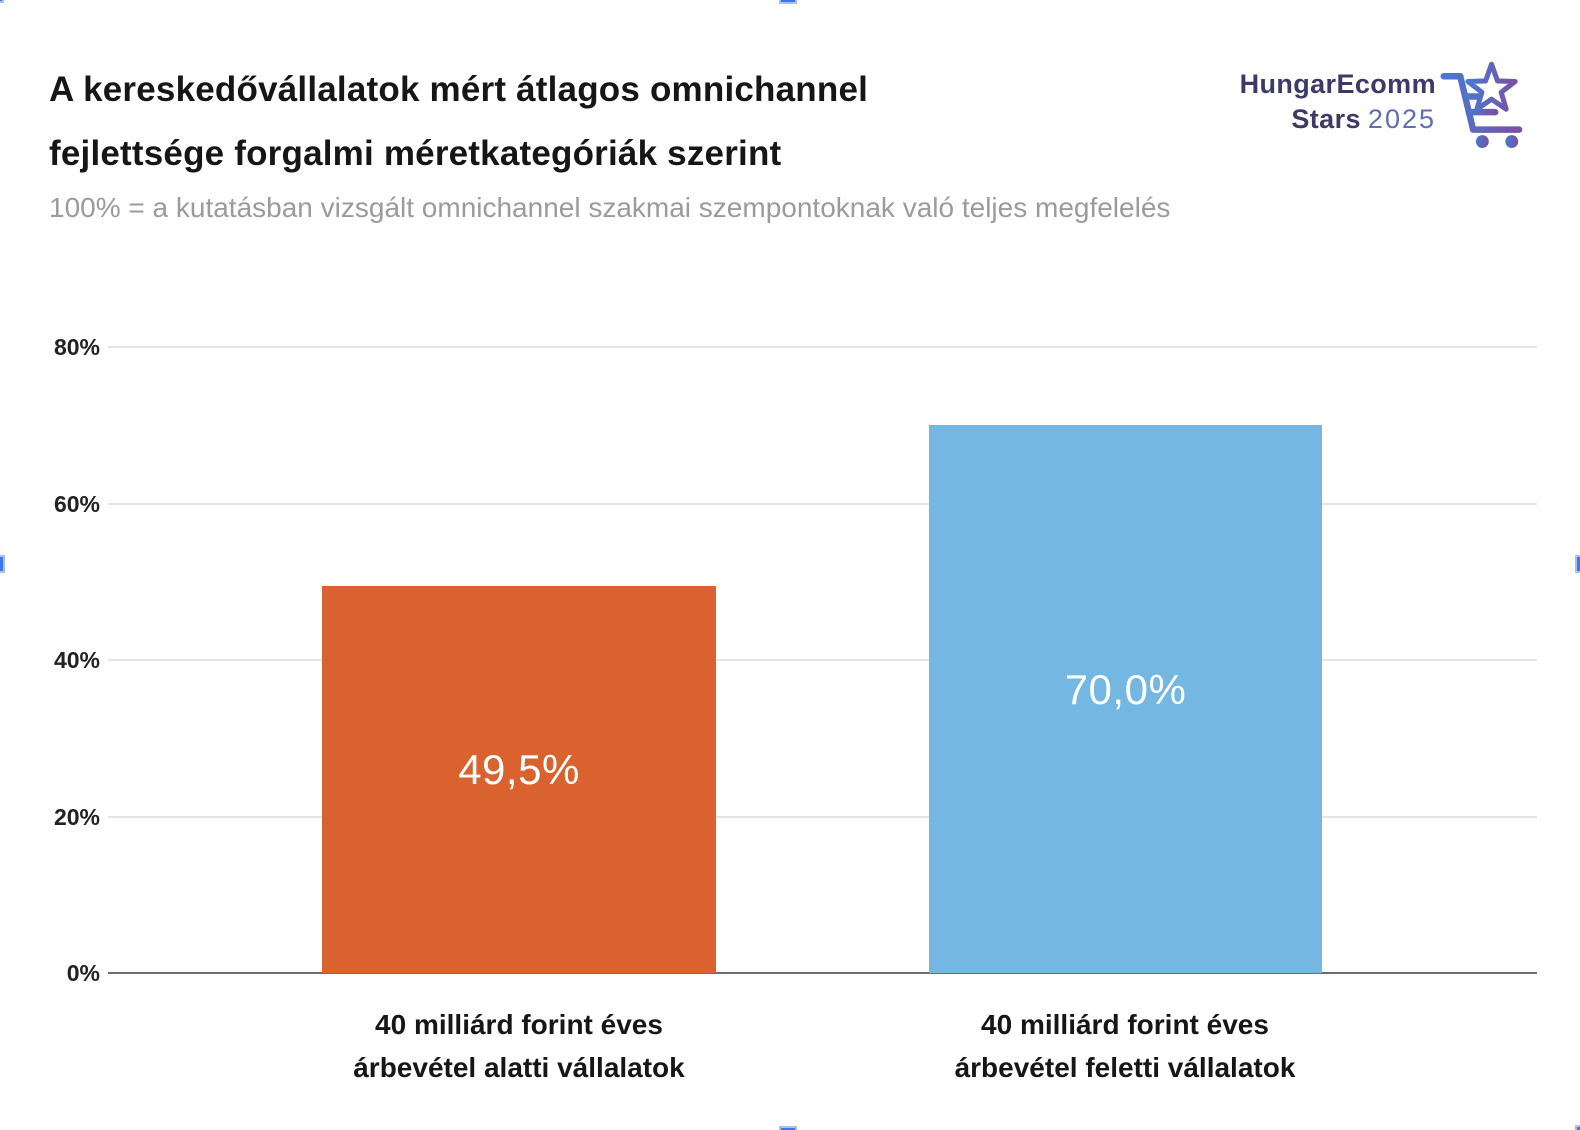 This screenshot has width=1580, height=1130. I want to click on logo-stars-label: Stars, so click(1326, 119).